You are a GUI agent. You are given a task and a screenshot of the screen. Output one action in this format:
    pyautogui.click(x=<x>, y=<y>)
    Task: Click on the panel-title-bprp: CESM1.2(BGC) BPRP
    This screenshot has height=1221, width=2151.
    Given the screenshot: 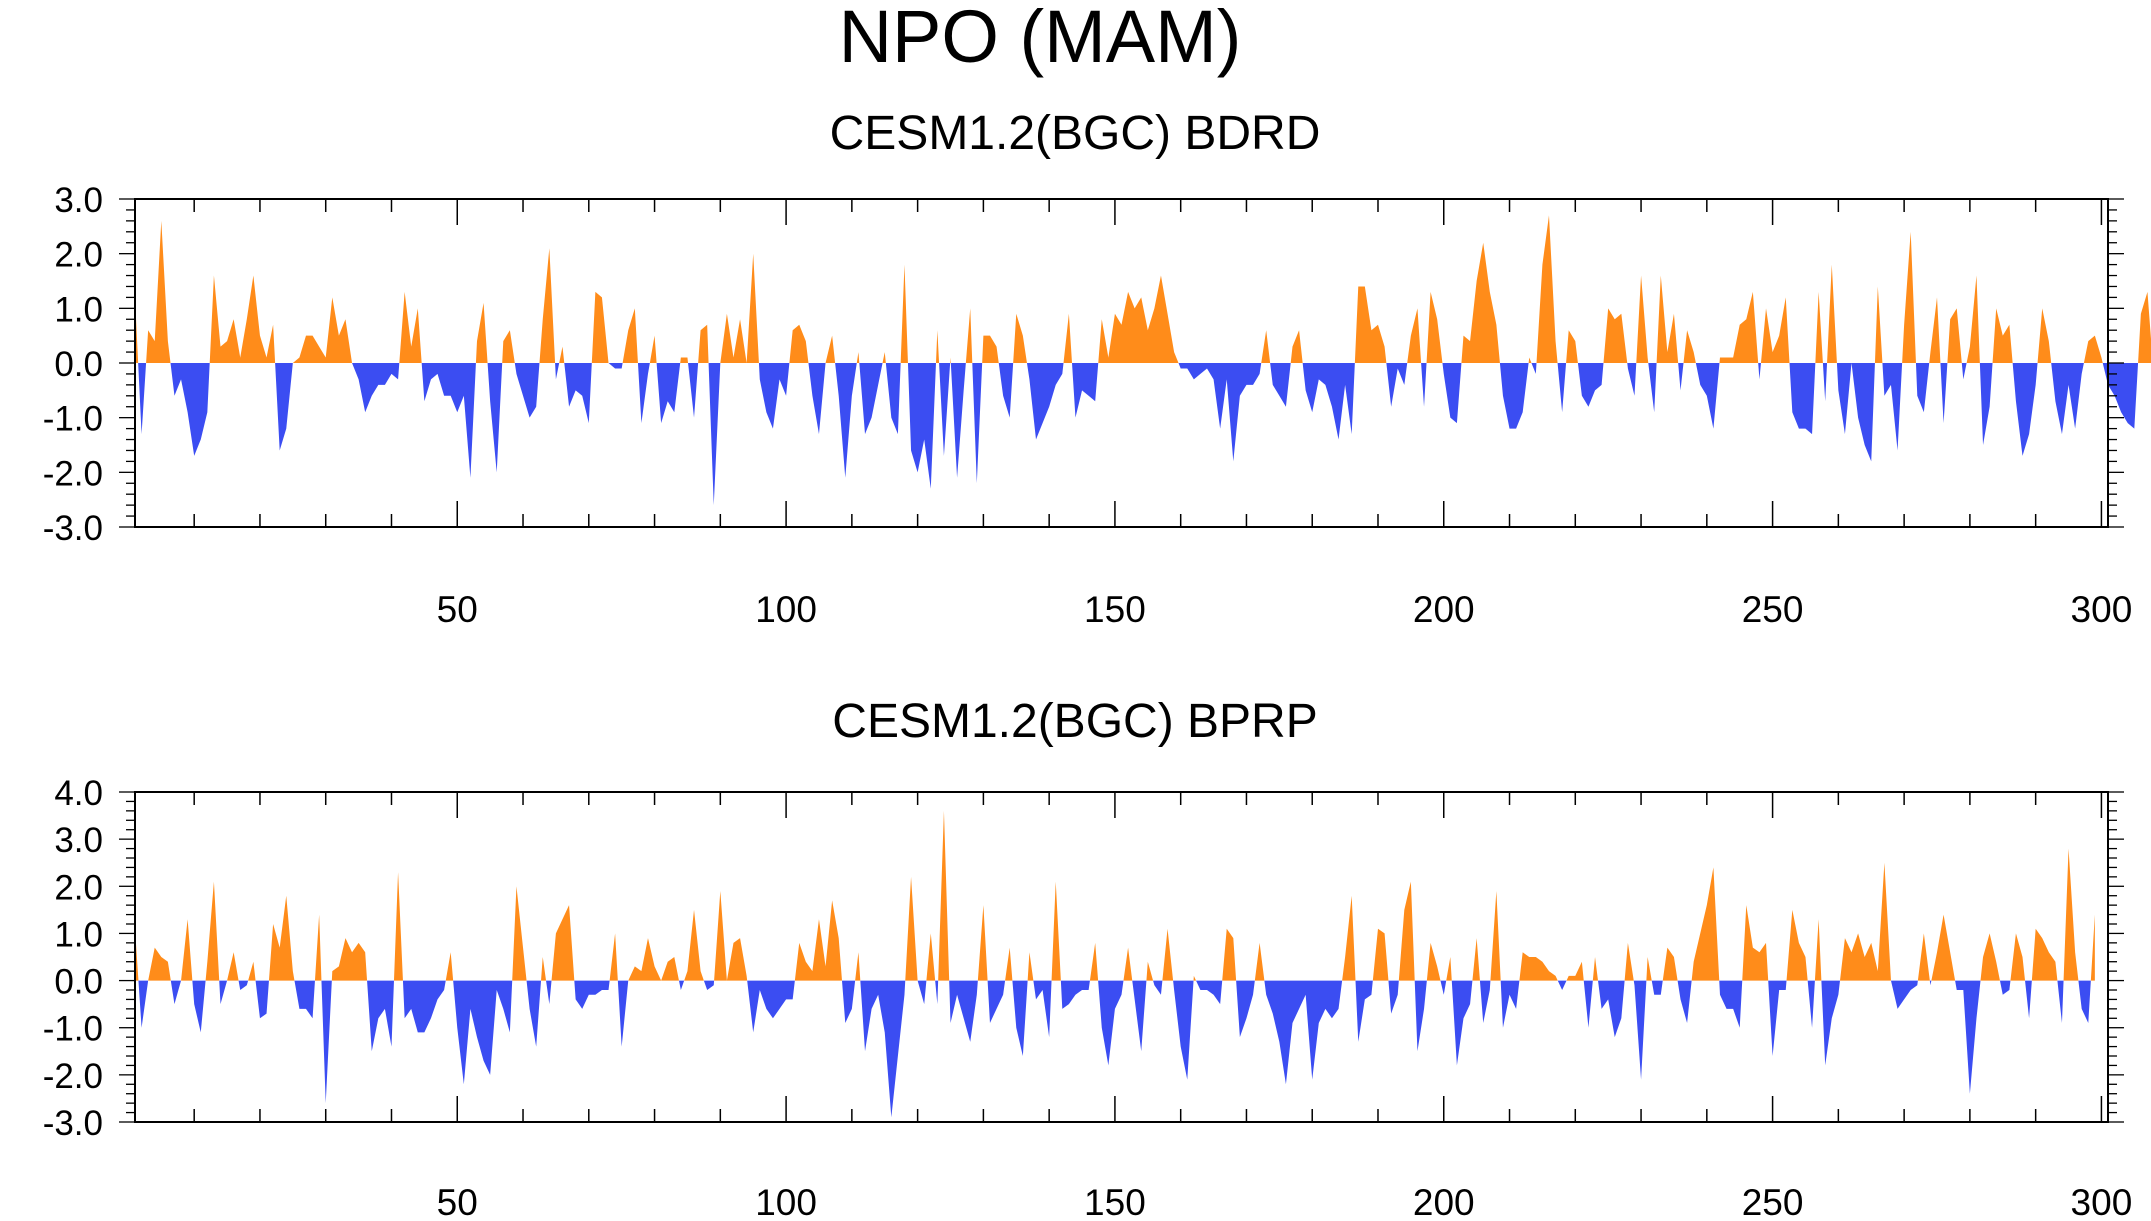 What is the action you would take?
    pyautogui.click(x=1074, y=721)
    